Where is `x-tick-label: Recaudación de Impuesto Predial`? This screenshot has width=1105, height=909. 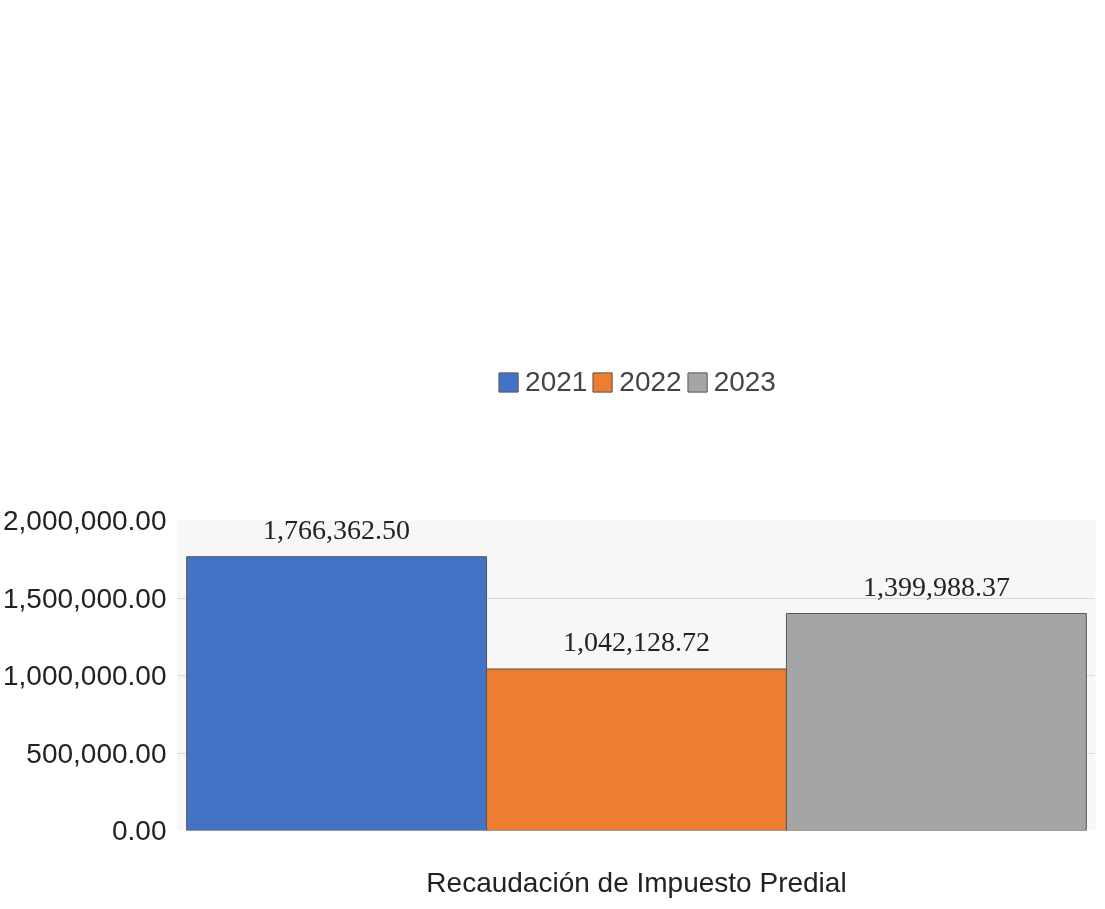
x-tick-label: Recaudación de Impuesto Predial is located at coordinates (636, 882).